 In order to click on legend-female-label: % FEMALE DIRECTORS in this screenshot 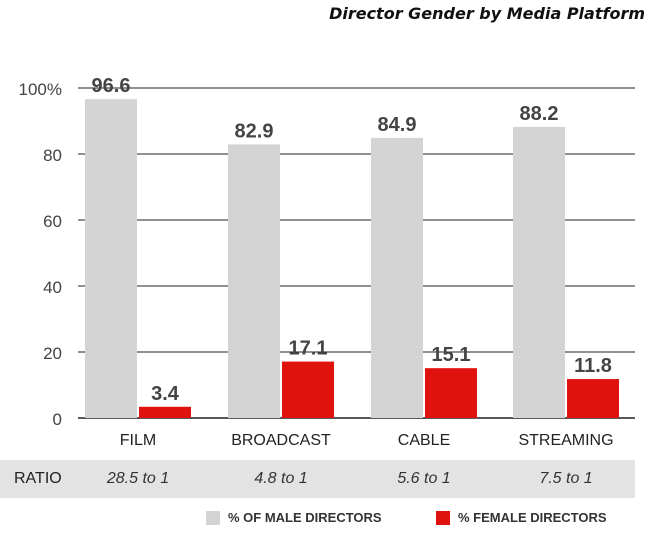, I will do `click(532, 517)`.